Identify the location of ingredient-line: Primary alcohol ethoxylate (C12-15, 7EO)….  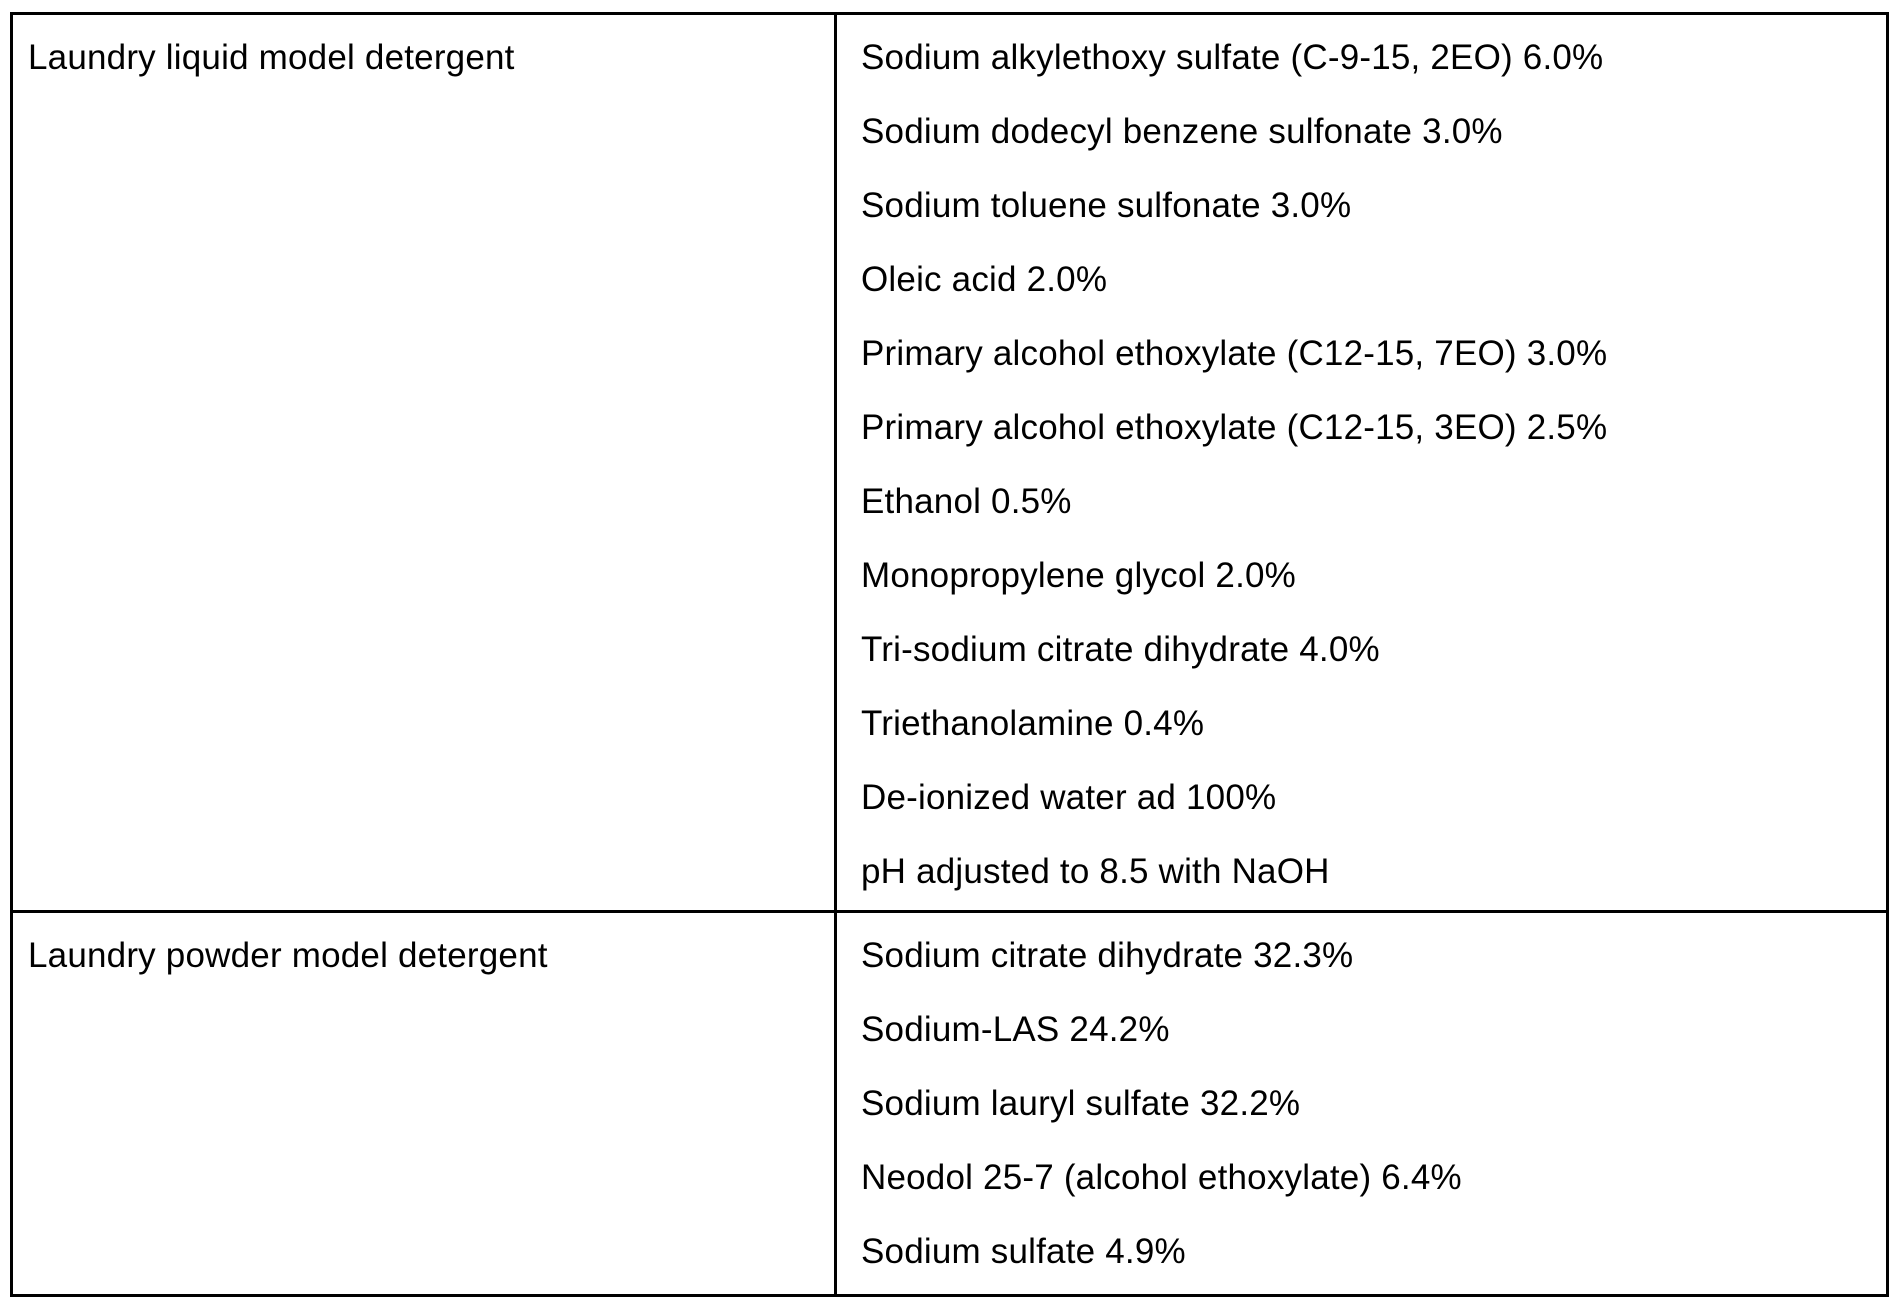
(1234, 353).